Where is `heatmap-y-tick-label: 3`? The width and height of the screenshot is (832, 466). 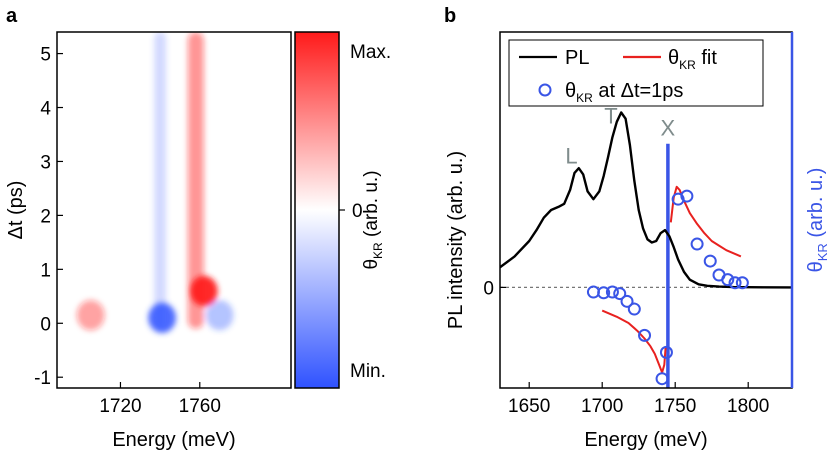 heatmap-y-tick-label: 3 is located at coordinates (45, 162).